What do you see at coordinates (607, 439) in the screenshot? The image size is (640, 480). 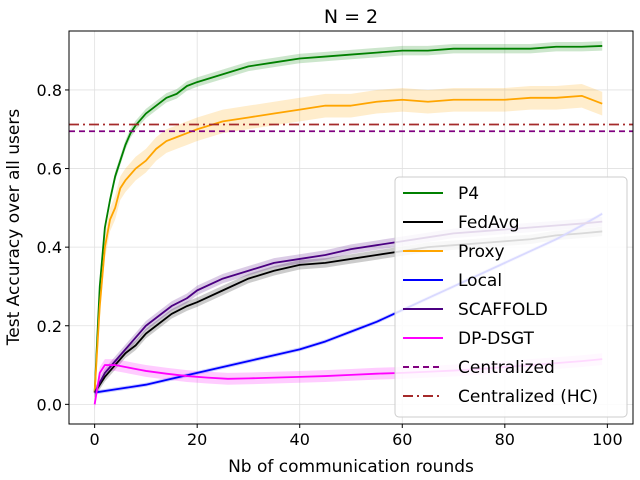 I see `x-tick-label: 100` at bounding box center [607, 439].